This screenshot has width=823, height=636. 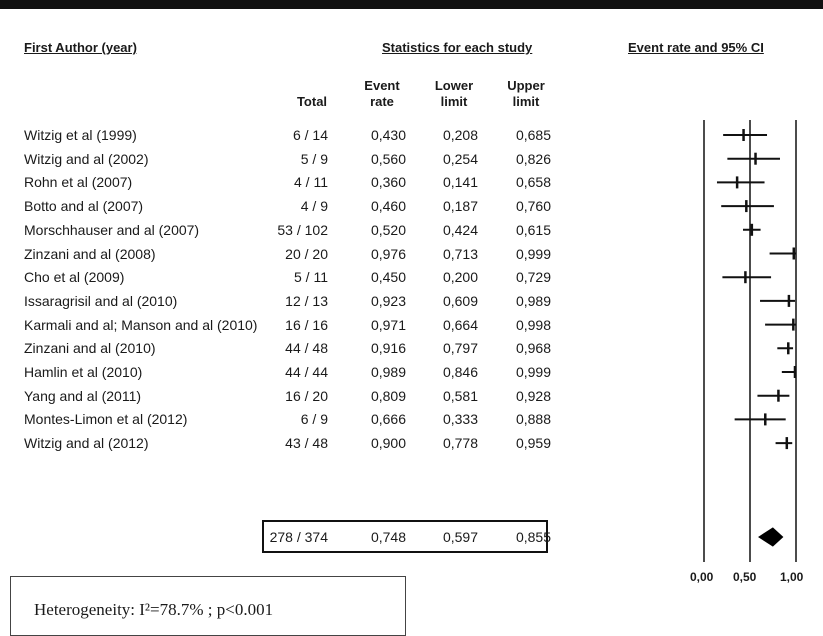 What do you see at coordinates (388, 443) in the screenshot?
I see `study-rate: 0,900` at bounding box center [388, 443].